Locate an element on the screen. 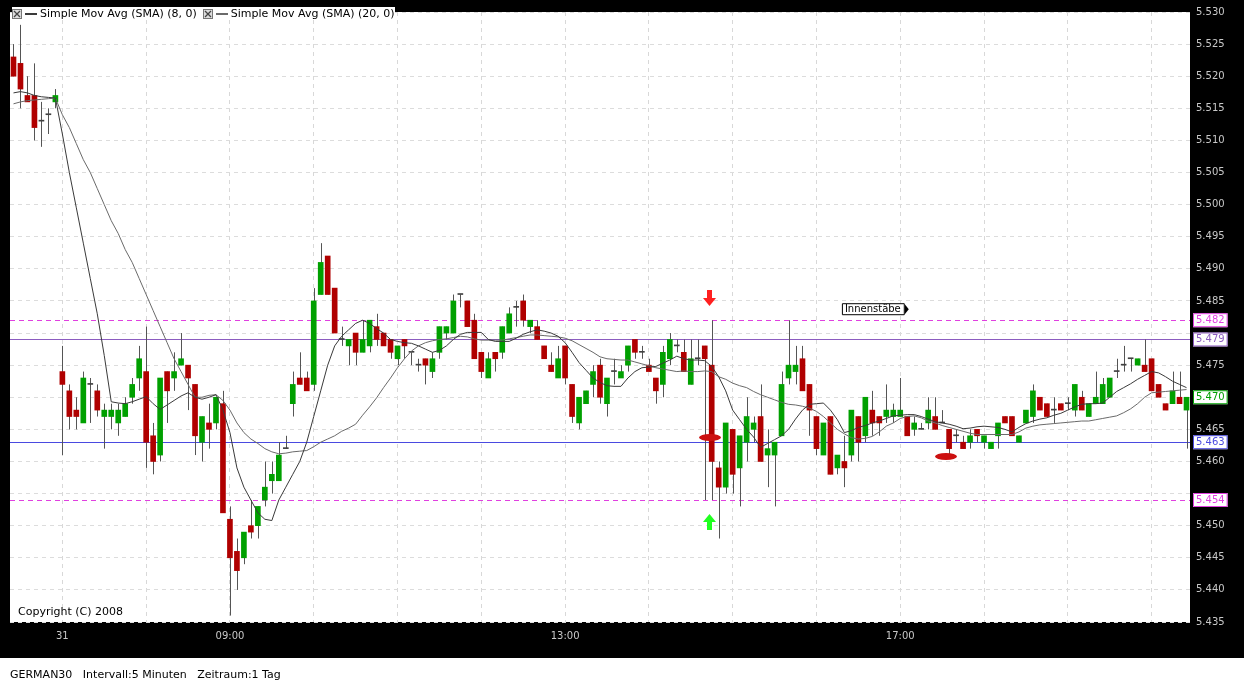 The image size is (1244, 684). y-tick-label: 5.485 is located at coordinates (1210, 300).